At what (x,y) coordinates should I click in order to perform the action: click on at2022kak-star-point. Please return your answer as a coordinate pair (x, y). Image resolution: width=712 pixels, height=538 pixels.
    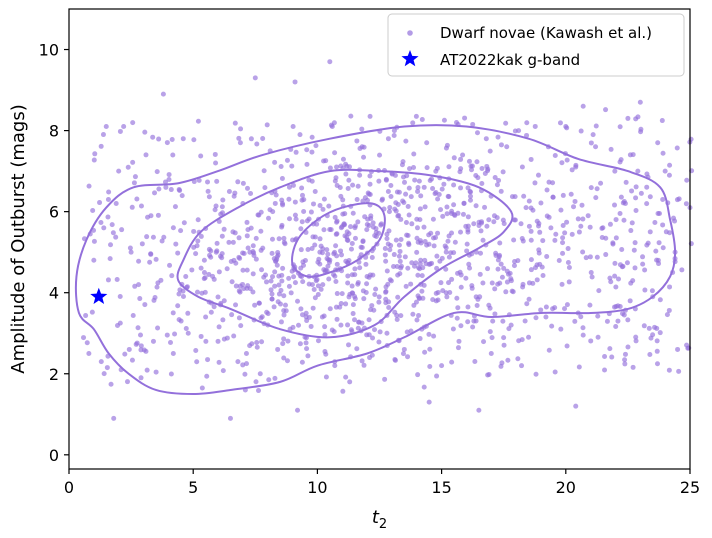
    Looking at the image, I should click on (99, 296).